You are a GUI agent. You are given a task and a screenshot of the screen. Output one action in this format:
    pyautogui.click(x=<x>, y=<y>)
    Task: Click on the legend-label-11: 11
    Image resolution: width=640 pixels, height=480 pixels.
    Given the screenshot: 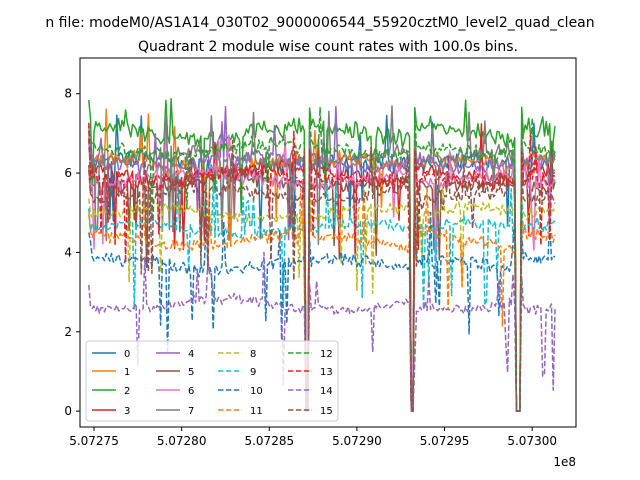 What is the action you would take?
    pyautogui.click(x=256, y=411)
    